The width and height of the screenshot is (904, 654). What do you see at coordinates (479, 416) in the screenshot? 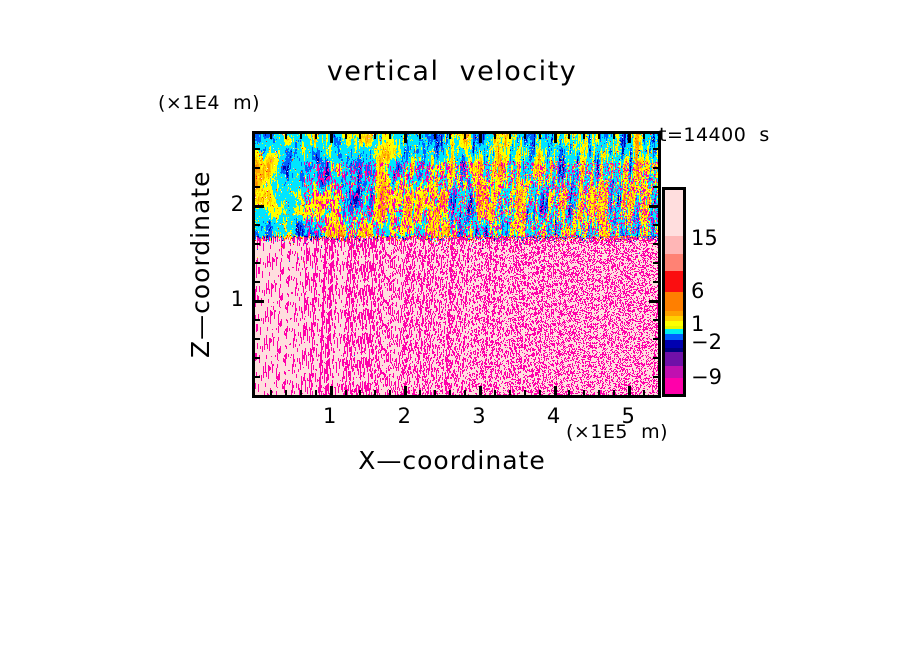
I see `x-tick-label: 3` at bounding box center [479, 416].